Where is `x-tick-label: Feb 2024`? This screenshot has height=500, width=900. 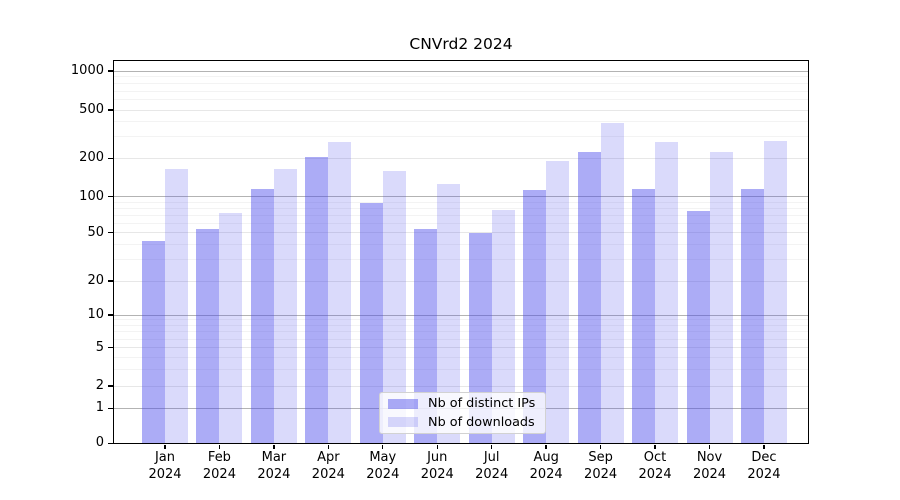 x-tick-label: Feb 2024 is located at coordinates (219, 466).